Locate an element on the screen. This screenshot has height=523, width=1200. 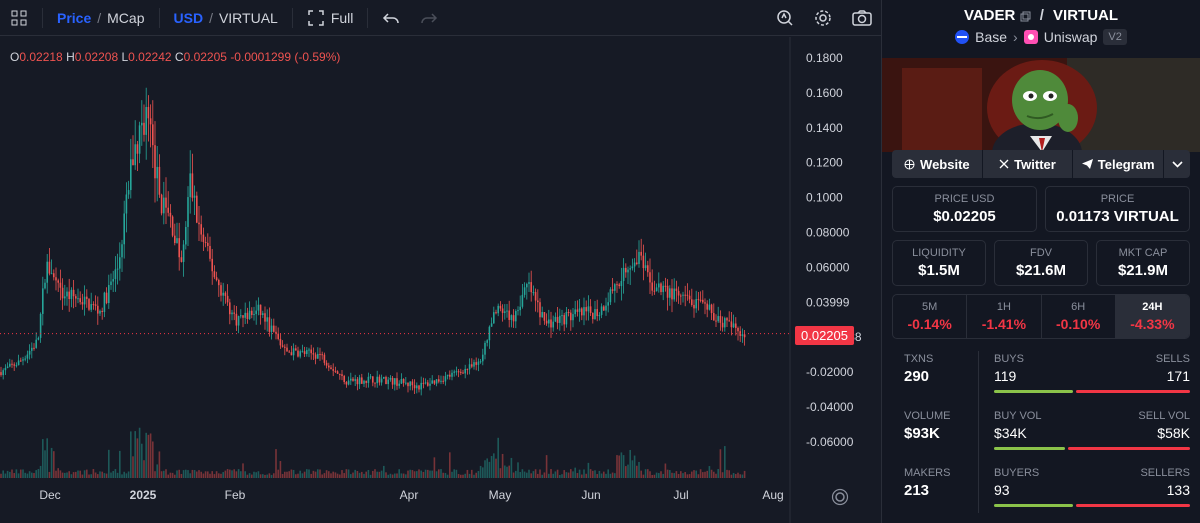
fullscreen-button: Full is located at coordinates (330, 18).